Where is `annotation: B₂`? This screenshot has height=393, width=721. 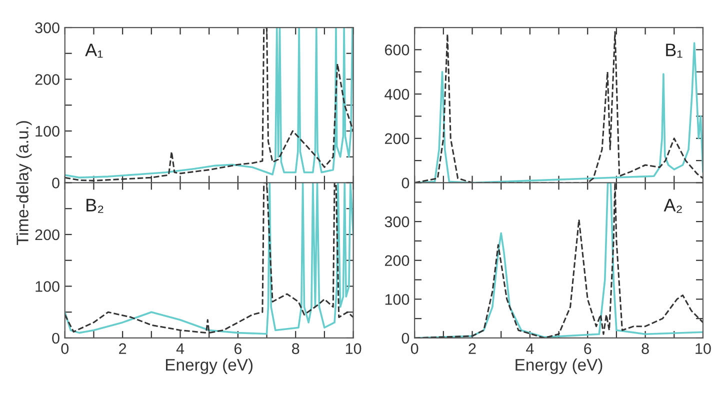 annotation: B₂ is located at coordinates (95, 205).